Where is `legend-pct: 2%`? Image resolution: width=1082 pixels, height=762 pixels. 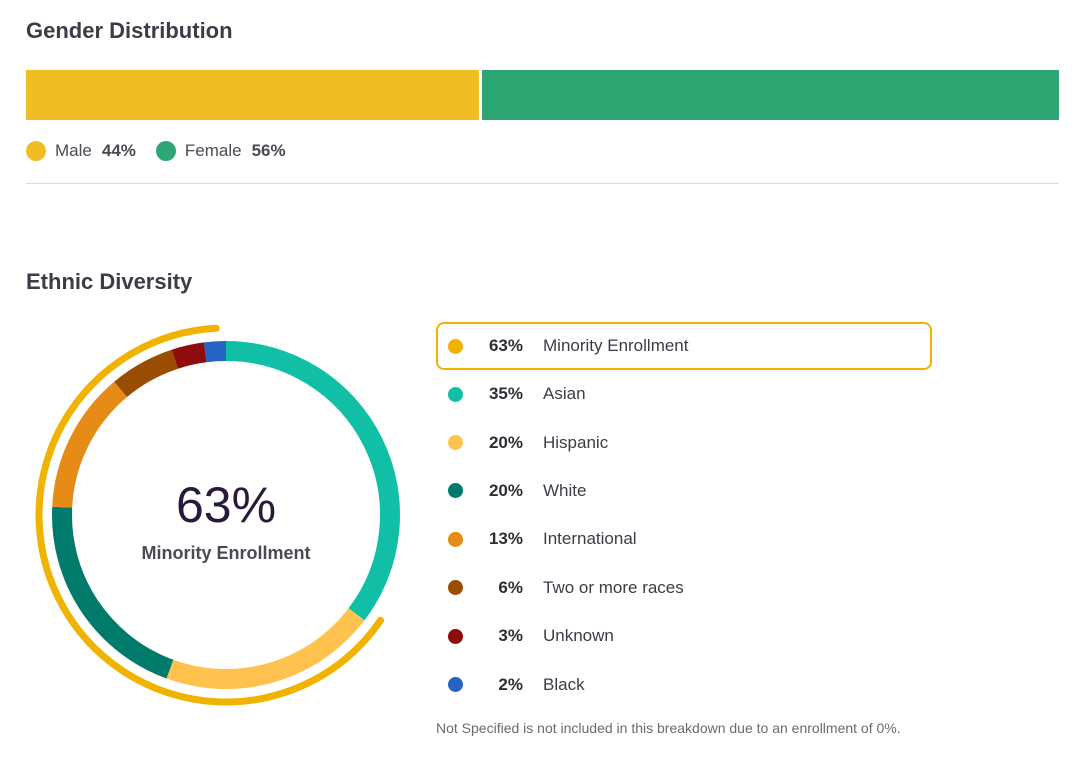 legend-pct: 2% is located at coordinates (510, 684).